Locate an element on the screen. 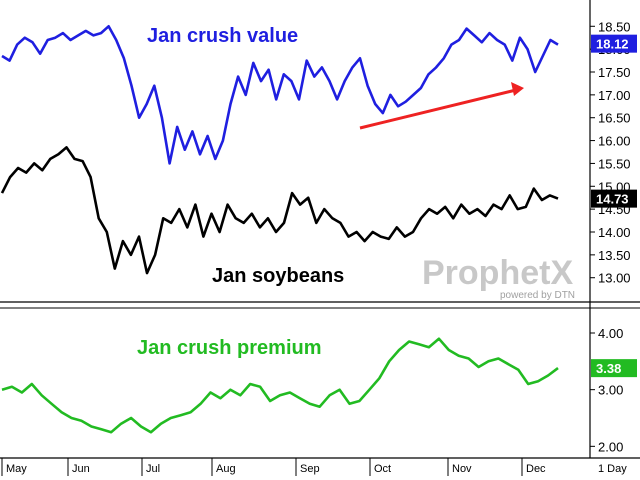 Image resolution: width=640 pixels, height=480 pixels. x-tick-label: Nov is located at coordinates (462, 469).